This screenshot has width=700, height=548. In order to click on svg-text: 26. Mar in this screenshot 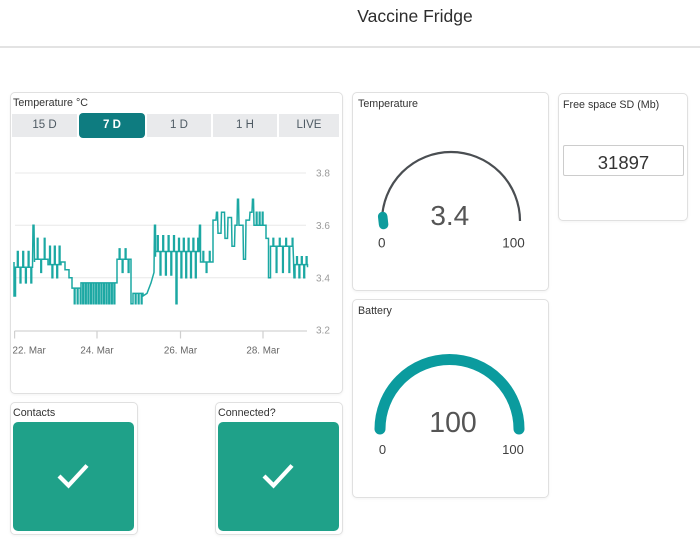, I will do `click(181, 351)`.